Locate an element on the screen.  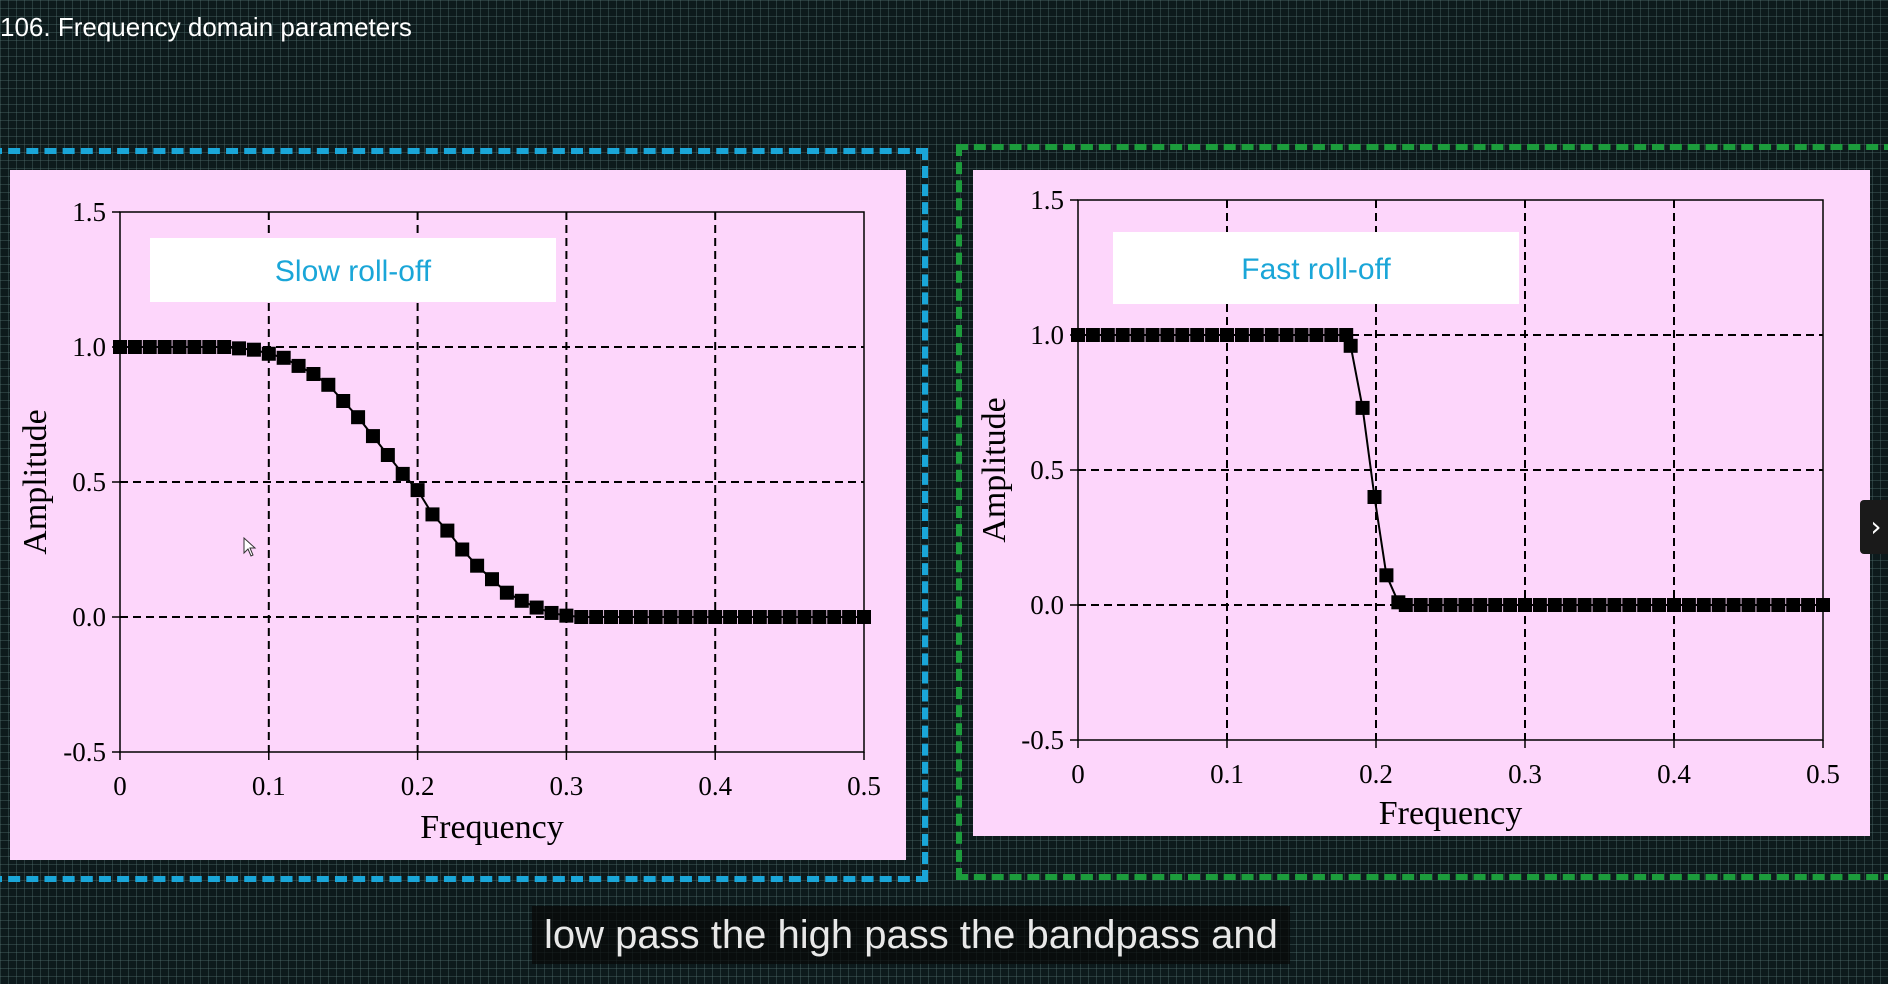
chart-label-text: Slow roll-off is located at coordinates (353, 271).